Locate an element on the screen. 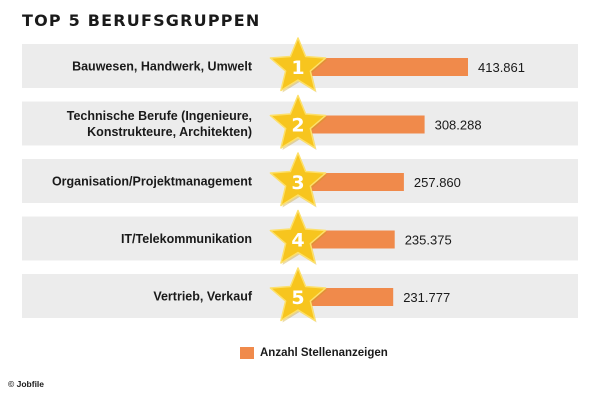  chart-row: IT/Telekommunikation 235.375 4 is located at coordinates (300, 237).